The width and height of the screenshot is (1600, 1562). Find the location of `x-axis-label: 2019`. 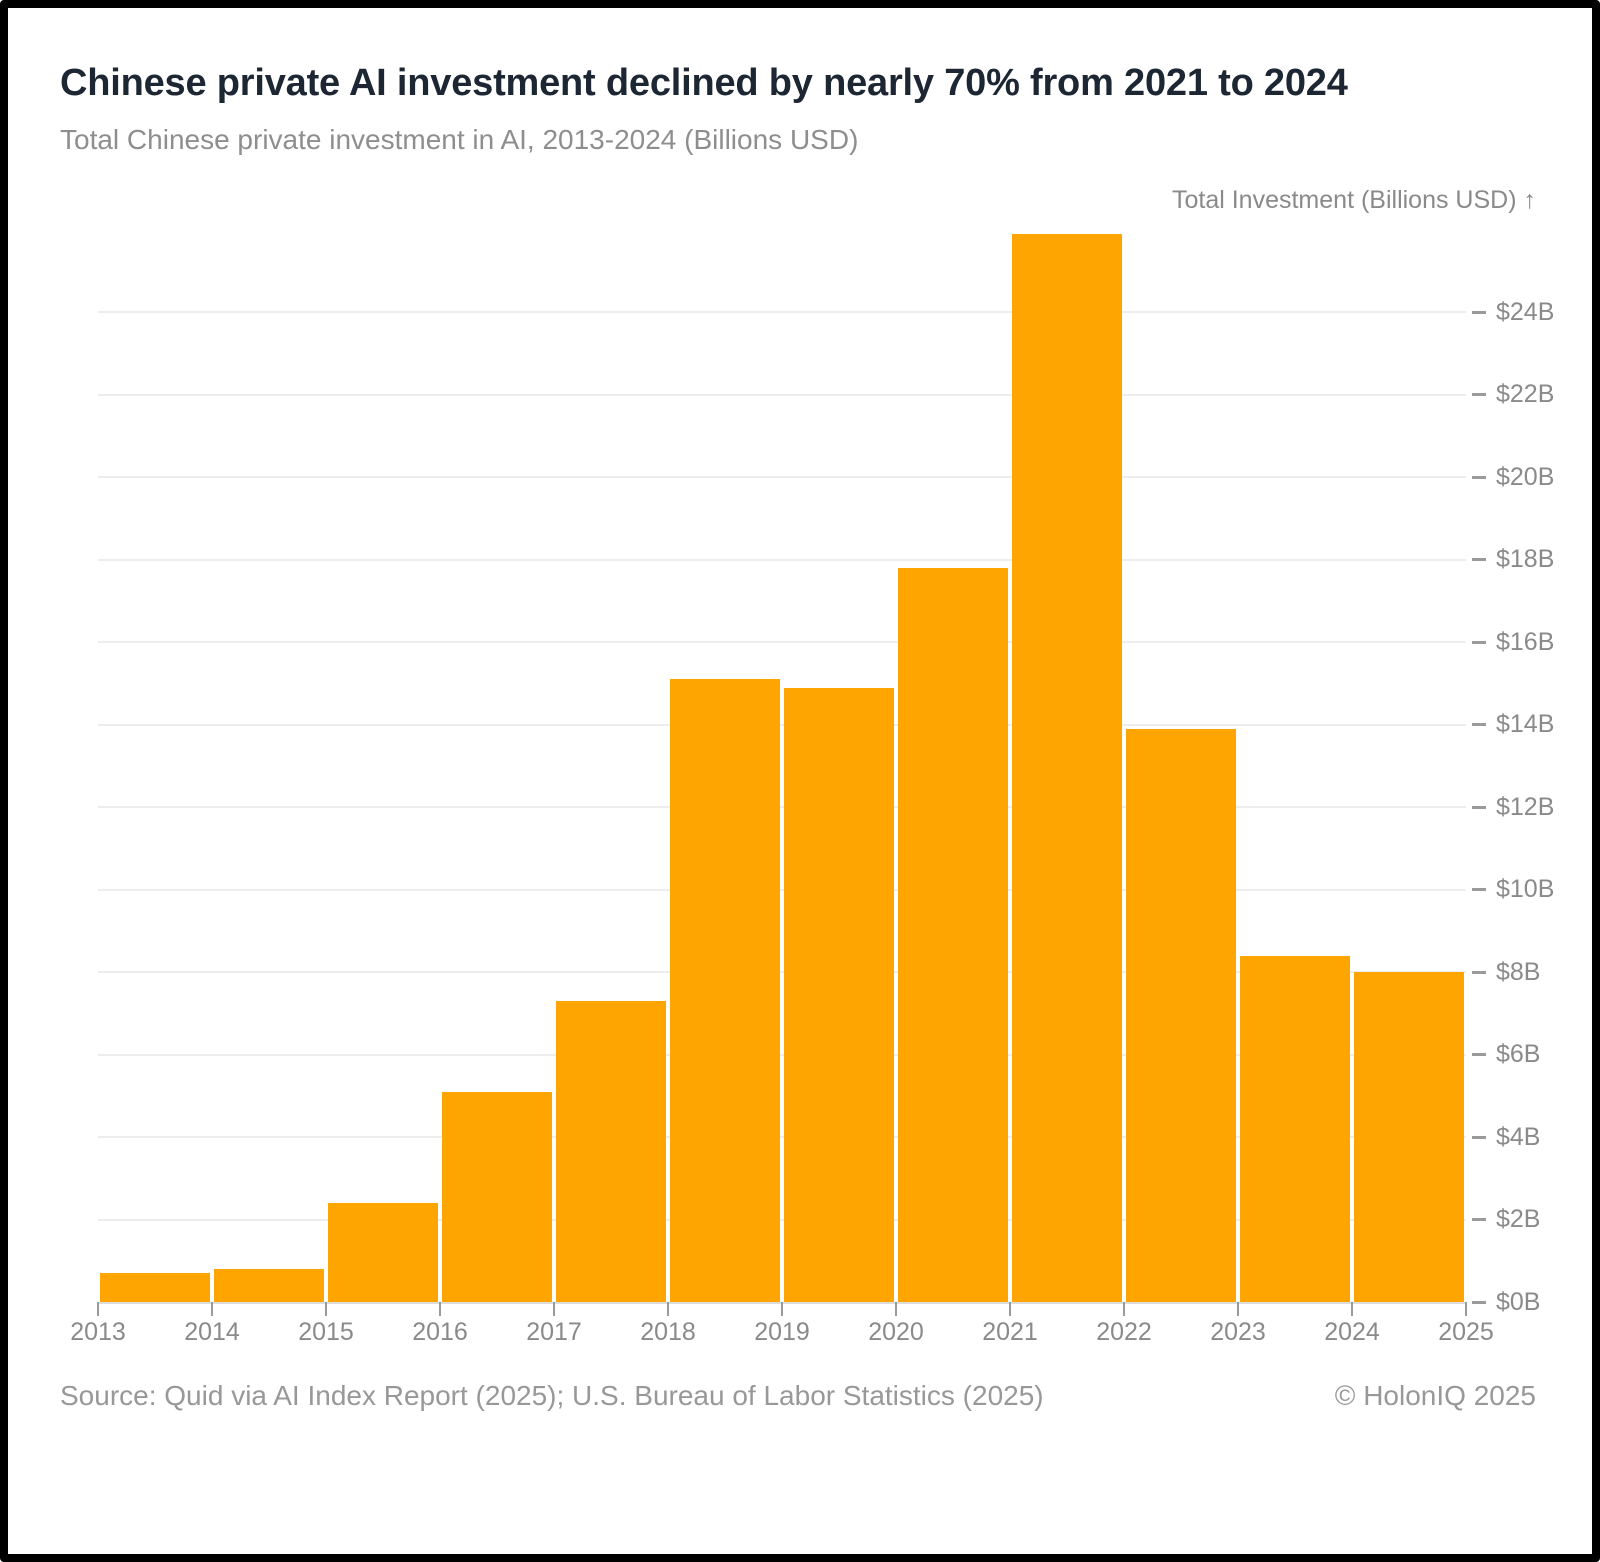

x-axis-label: 2019 is located at coordinates (782, 1332).